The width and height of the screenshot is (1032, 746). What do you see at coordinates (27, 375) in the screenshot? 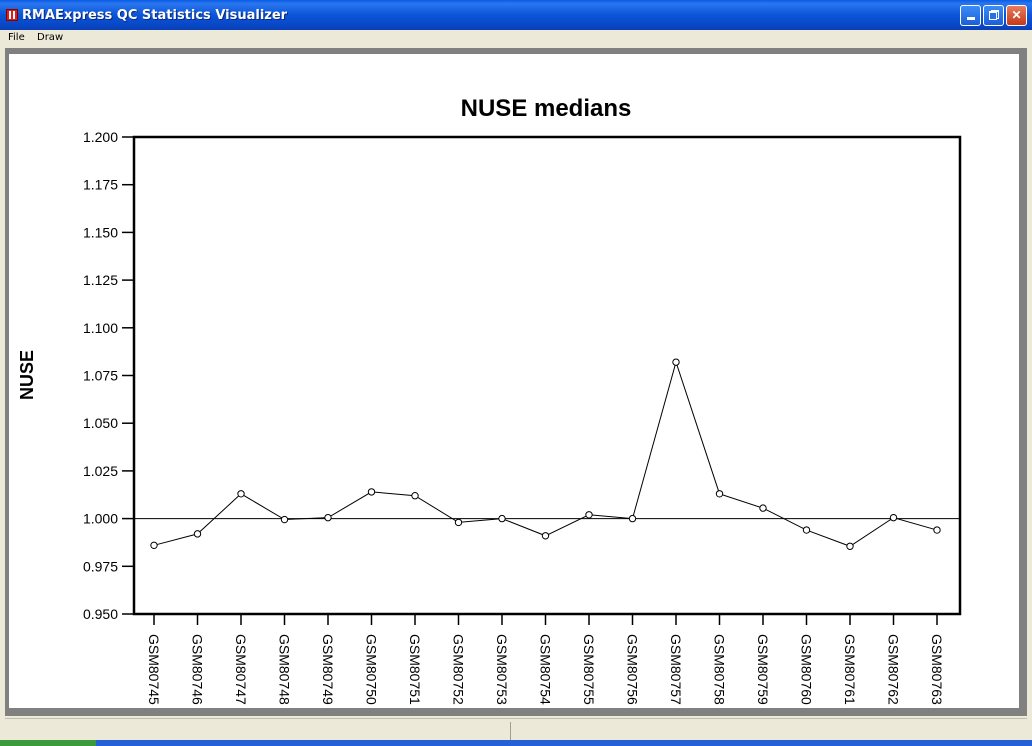
I see `y-axis-label: NUSE` at bounding box center [27, 375].